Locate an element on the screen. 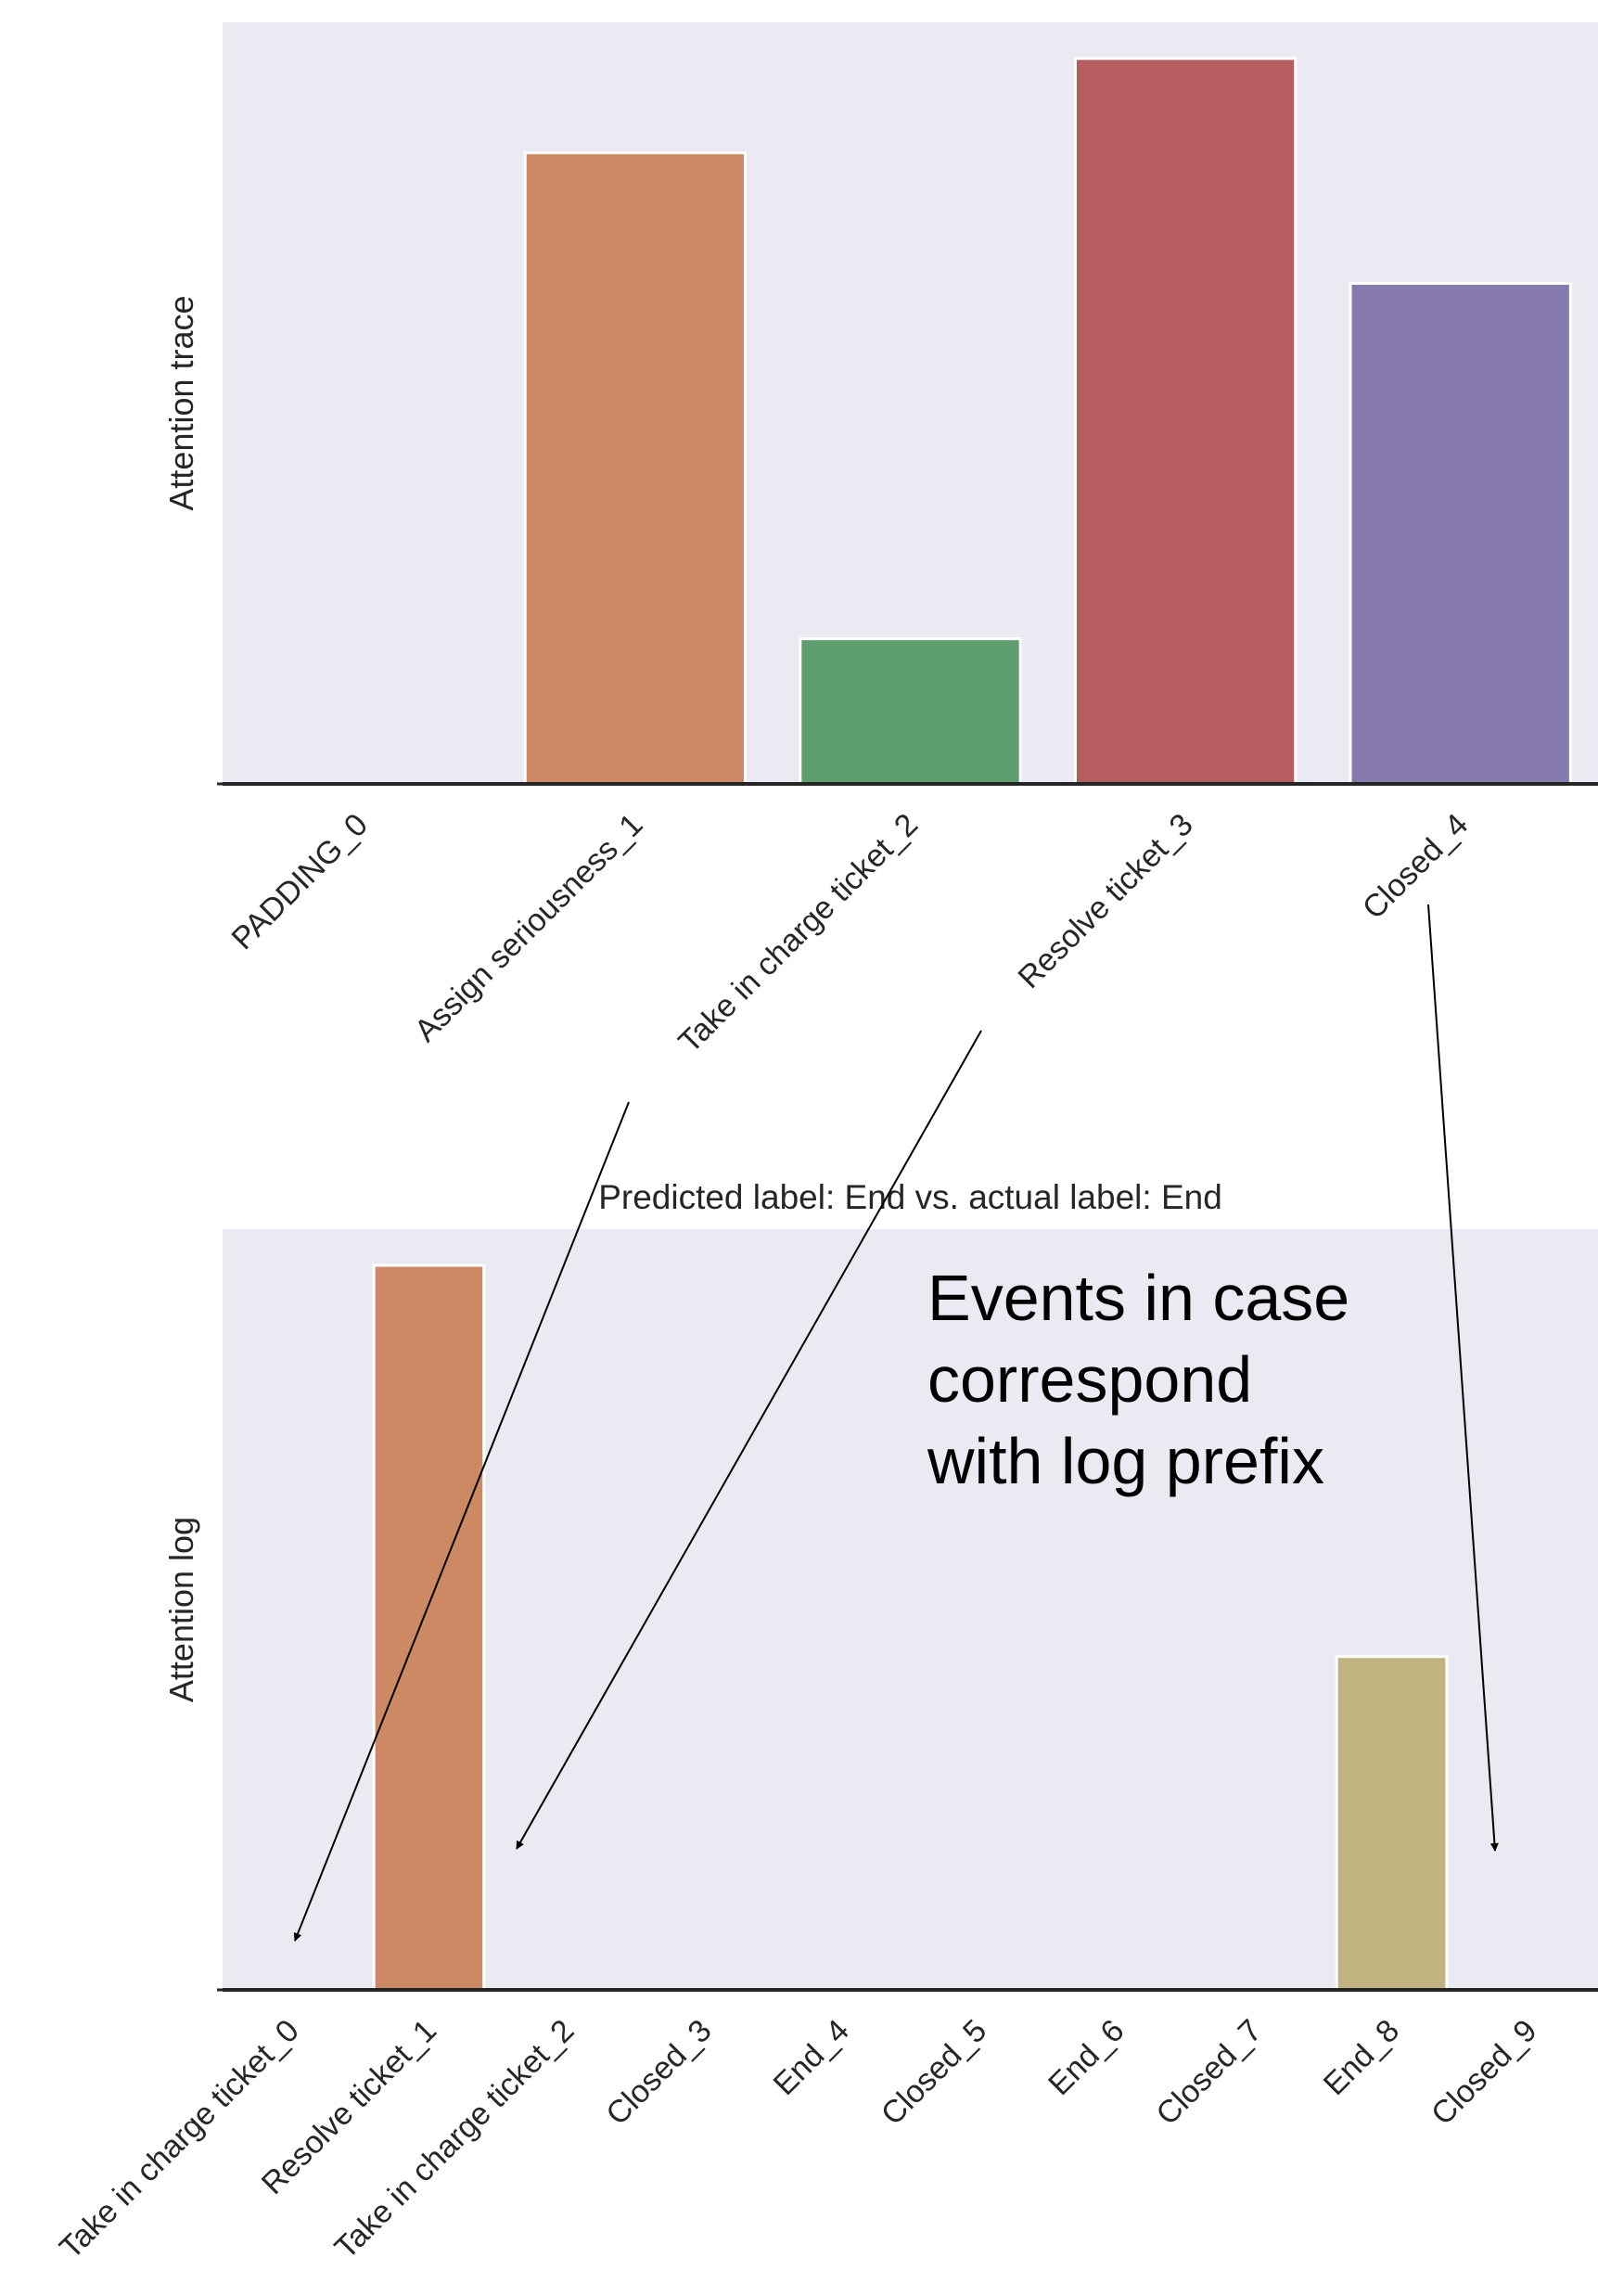 The width and height of the screenshot is (1598, 2296). x-tick-label: Take in charge ticket_0 is located at coordinates (179, 2139).